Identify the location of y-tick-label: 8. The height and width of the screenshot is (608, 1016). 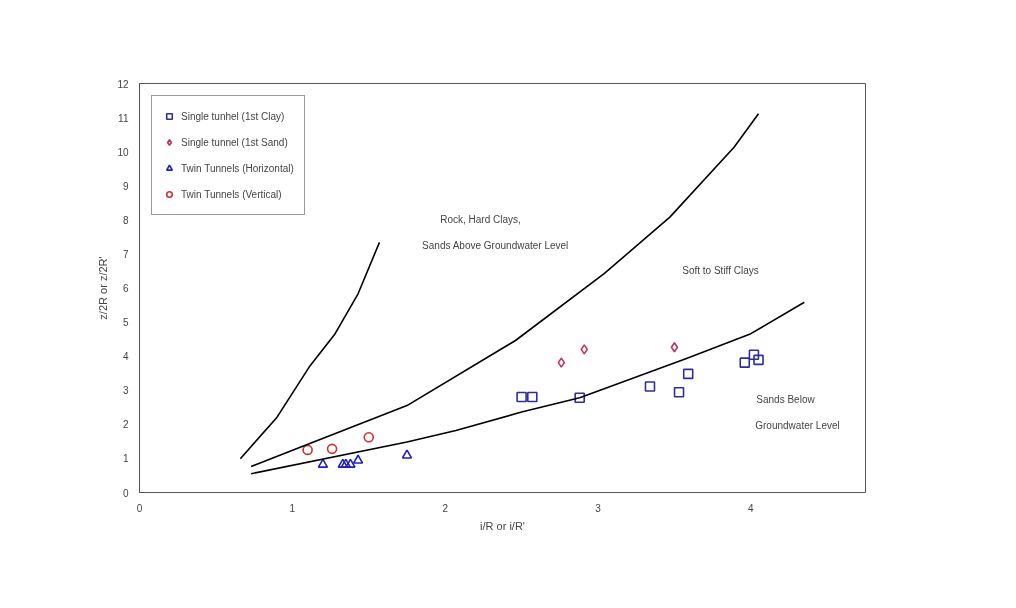
(125, 220).